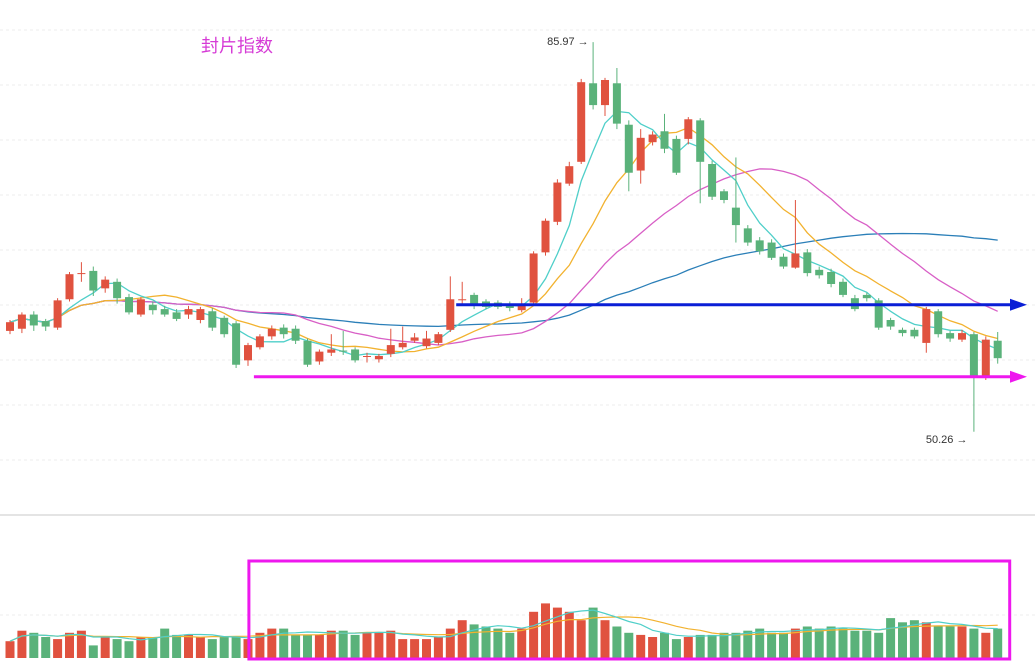 Image resolution: width=1035 pixels, height=662 pixels. I want to click on volume-moving-average-lines, so click(503, 625).